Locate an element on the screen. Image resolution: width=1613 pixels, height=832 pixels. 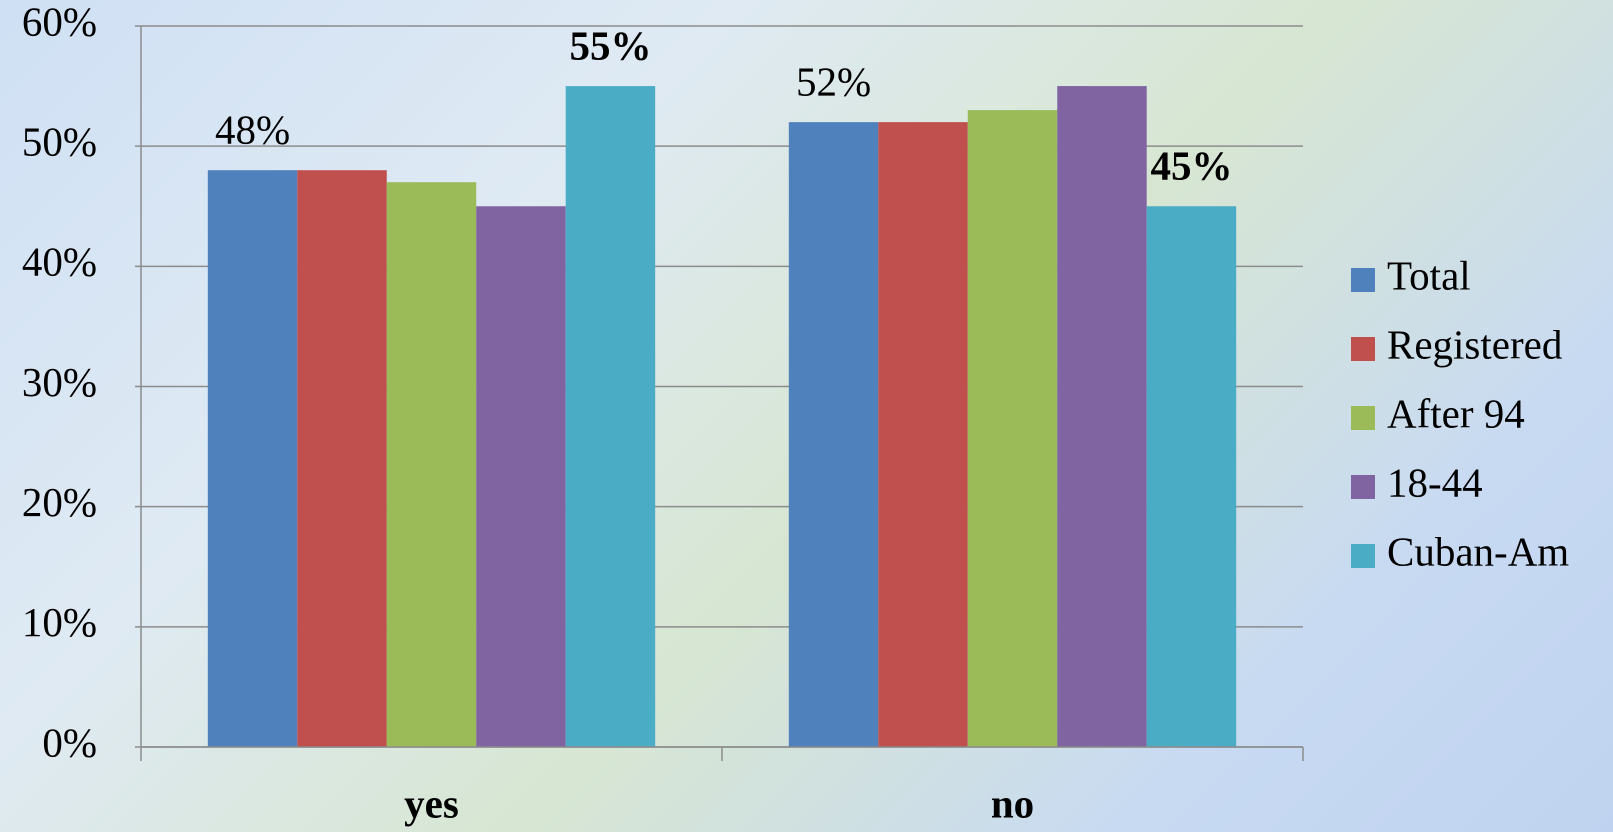
y-tick-label: 0% is located at coordinates (69, 742).